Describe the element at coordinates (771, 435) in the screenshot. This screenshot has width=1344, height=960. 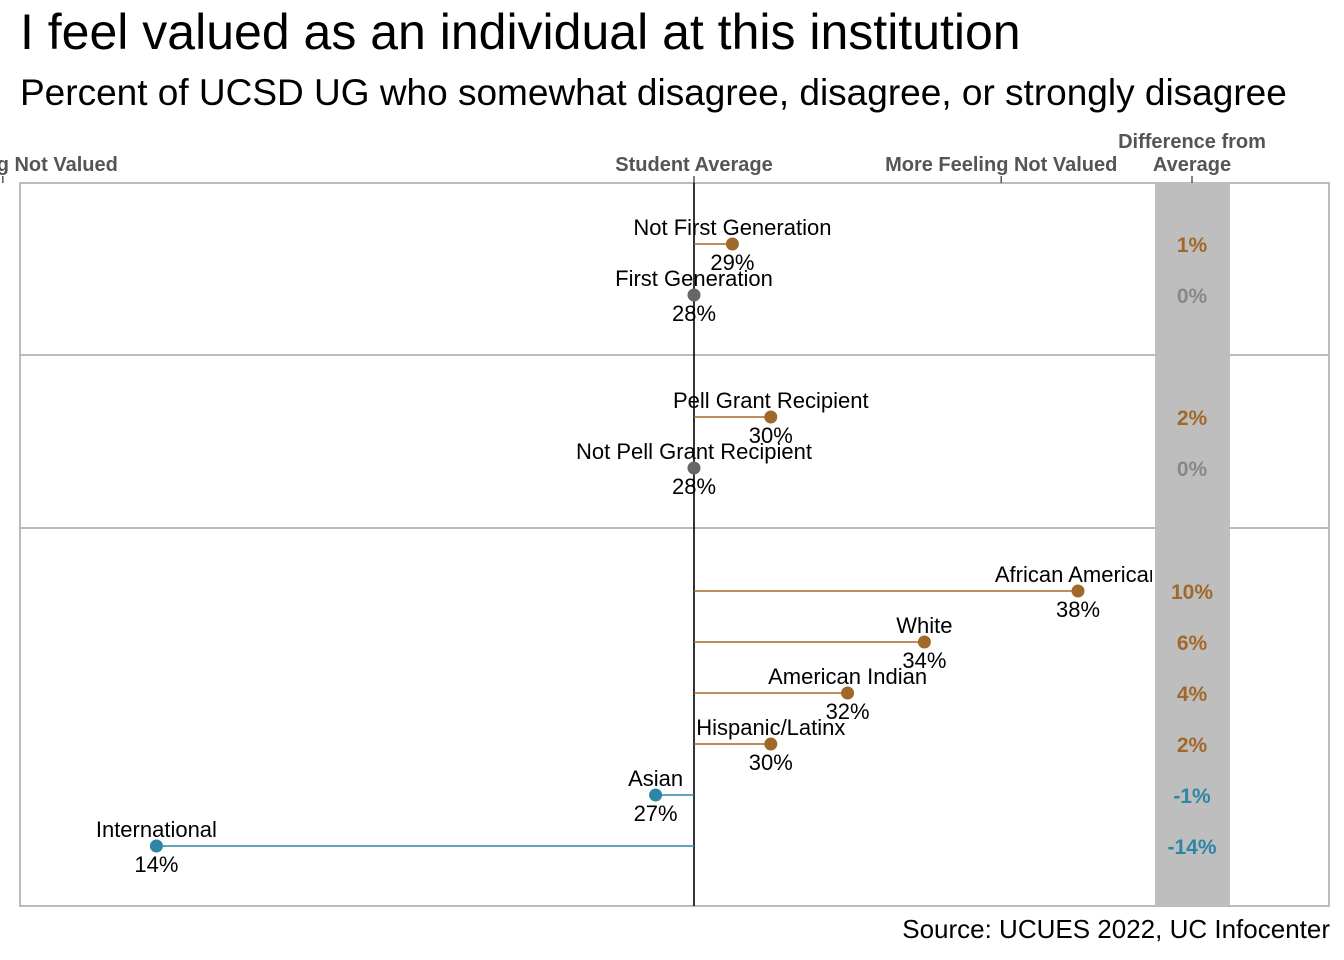
I see `value-label-pell-grant-recipient: 30%` at that location.